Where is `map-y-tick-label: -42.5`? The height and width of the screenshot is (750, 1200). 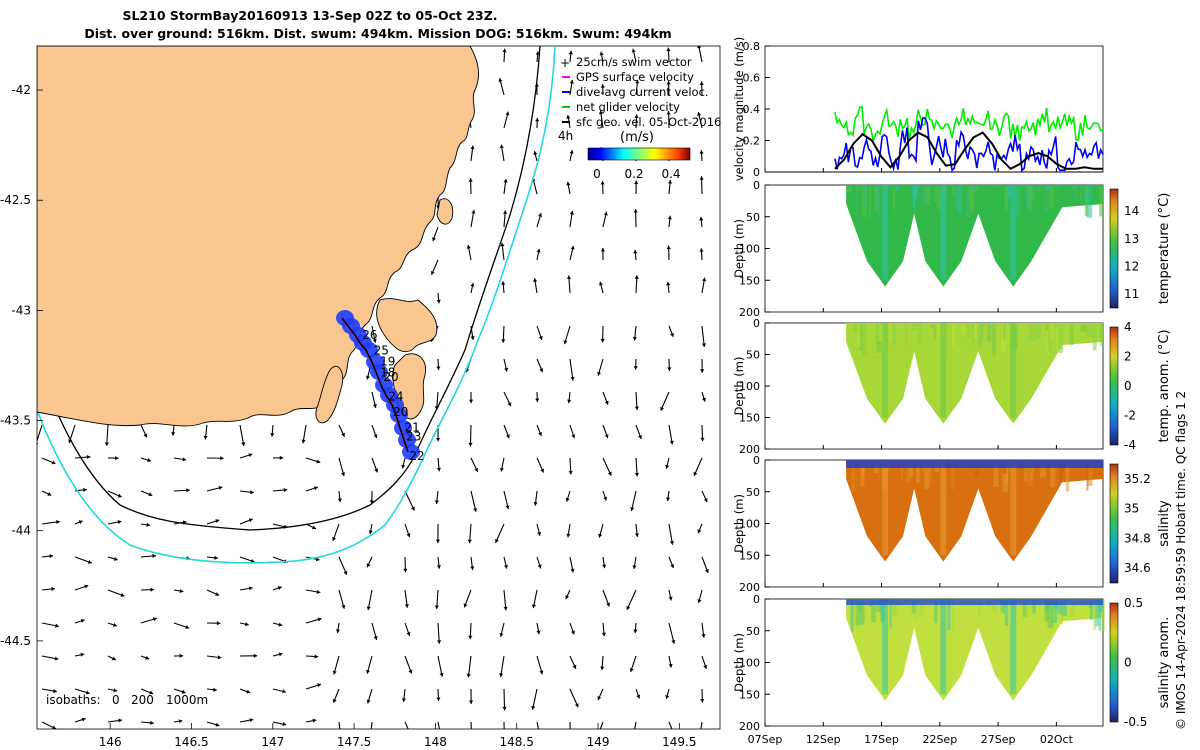
map-y-tick-label: -42.5 is located at coordinates (15, 200).